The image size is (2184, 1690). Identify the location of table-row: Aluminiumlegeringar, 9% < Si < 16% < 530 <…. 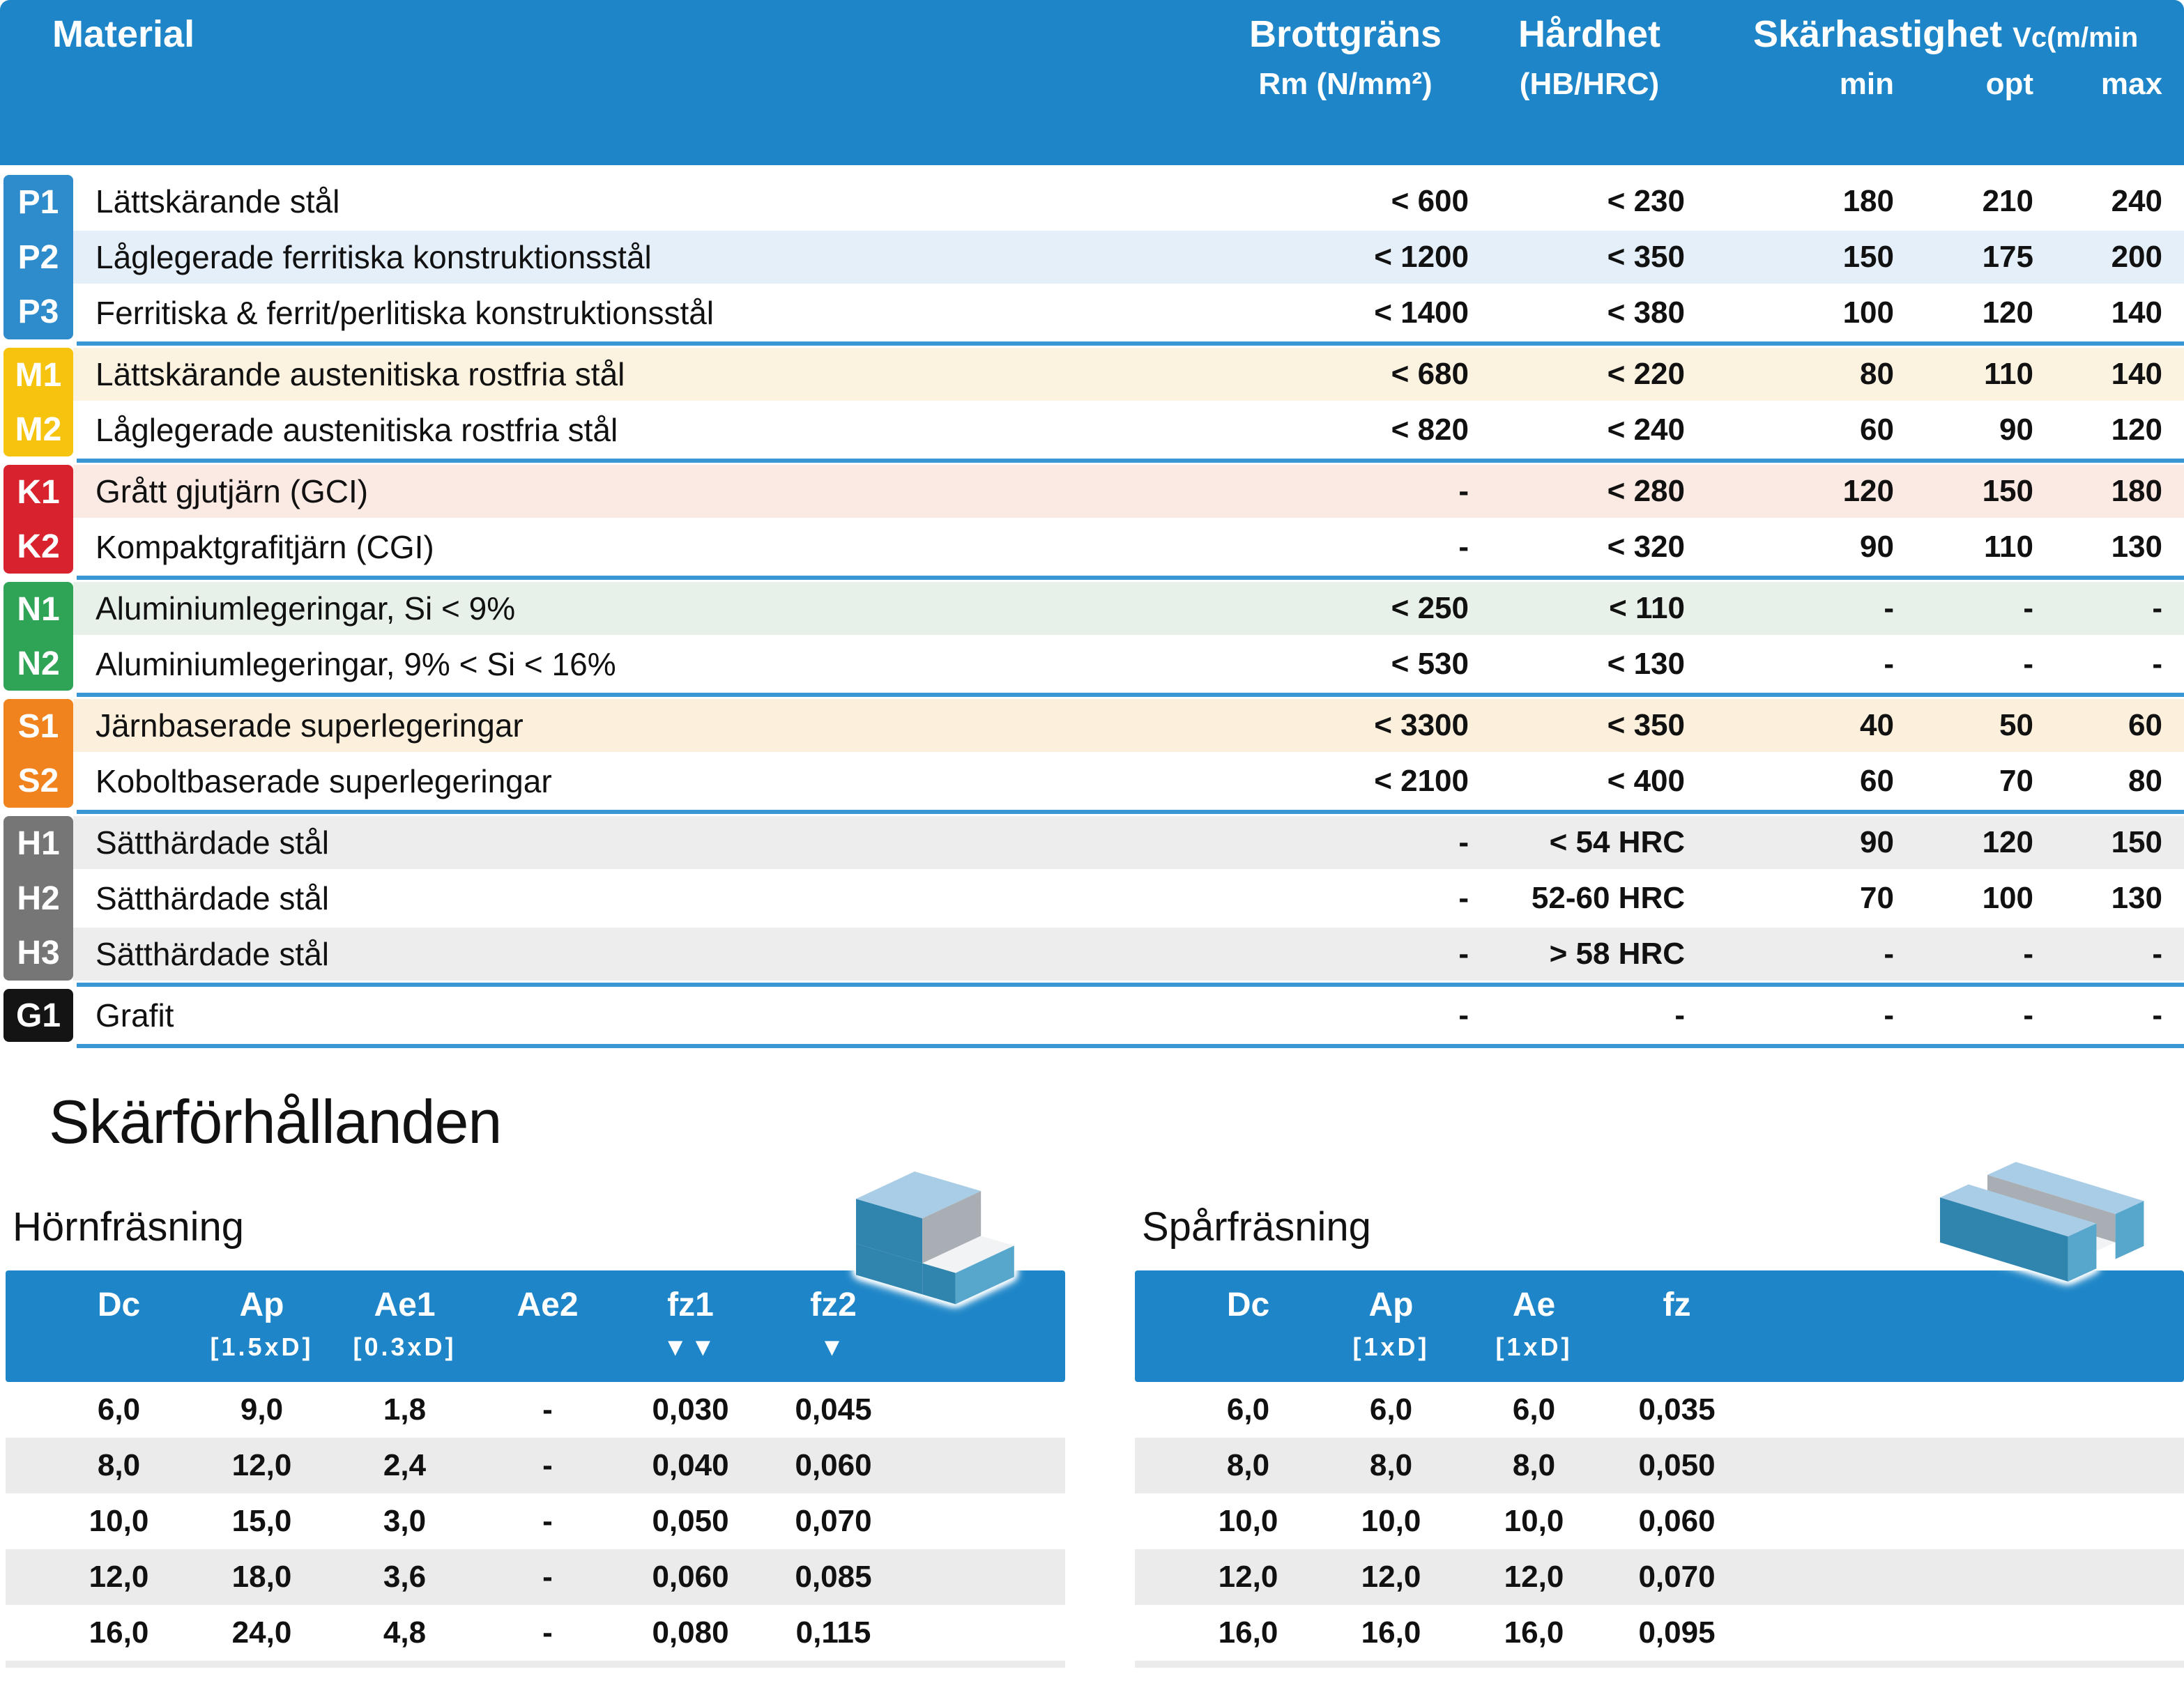
(1128, 664).